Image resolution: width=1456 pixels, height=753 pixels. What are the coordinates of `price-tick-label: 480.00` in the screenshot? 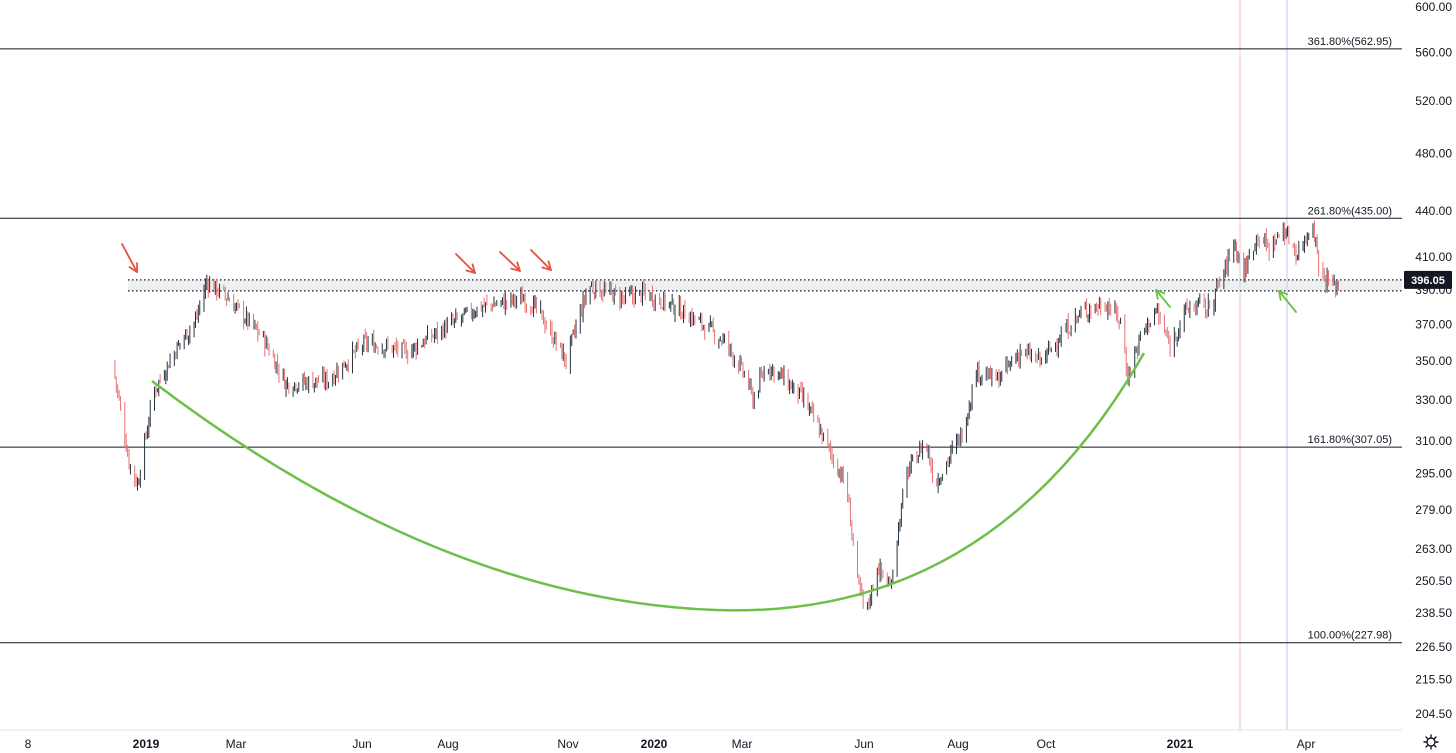 It's located at (1433, 154).